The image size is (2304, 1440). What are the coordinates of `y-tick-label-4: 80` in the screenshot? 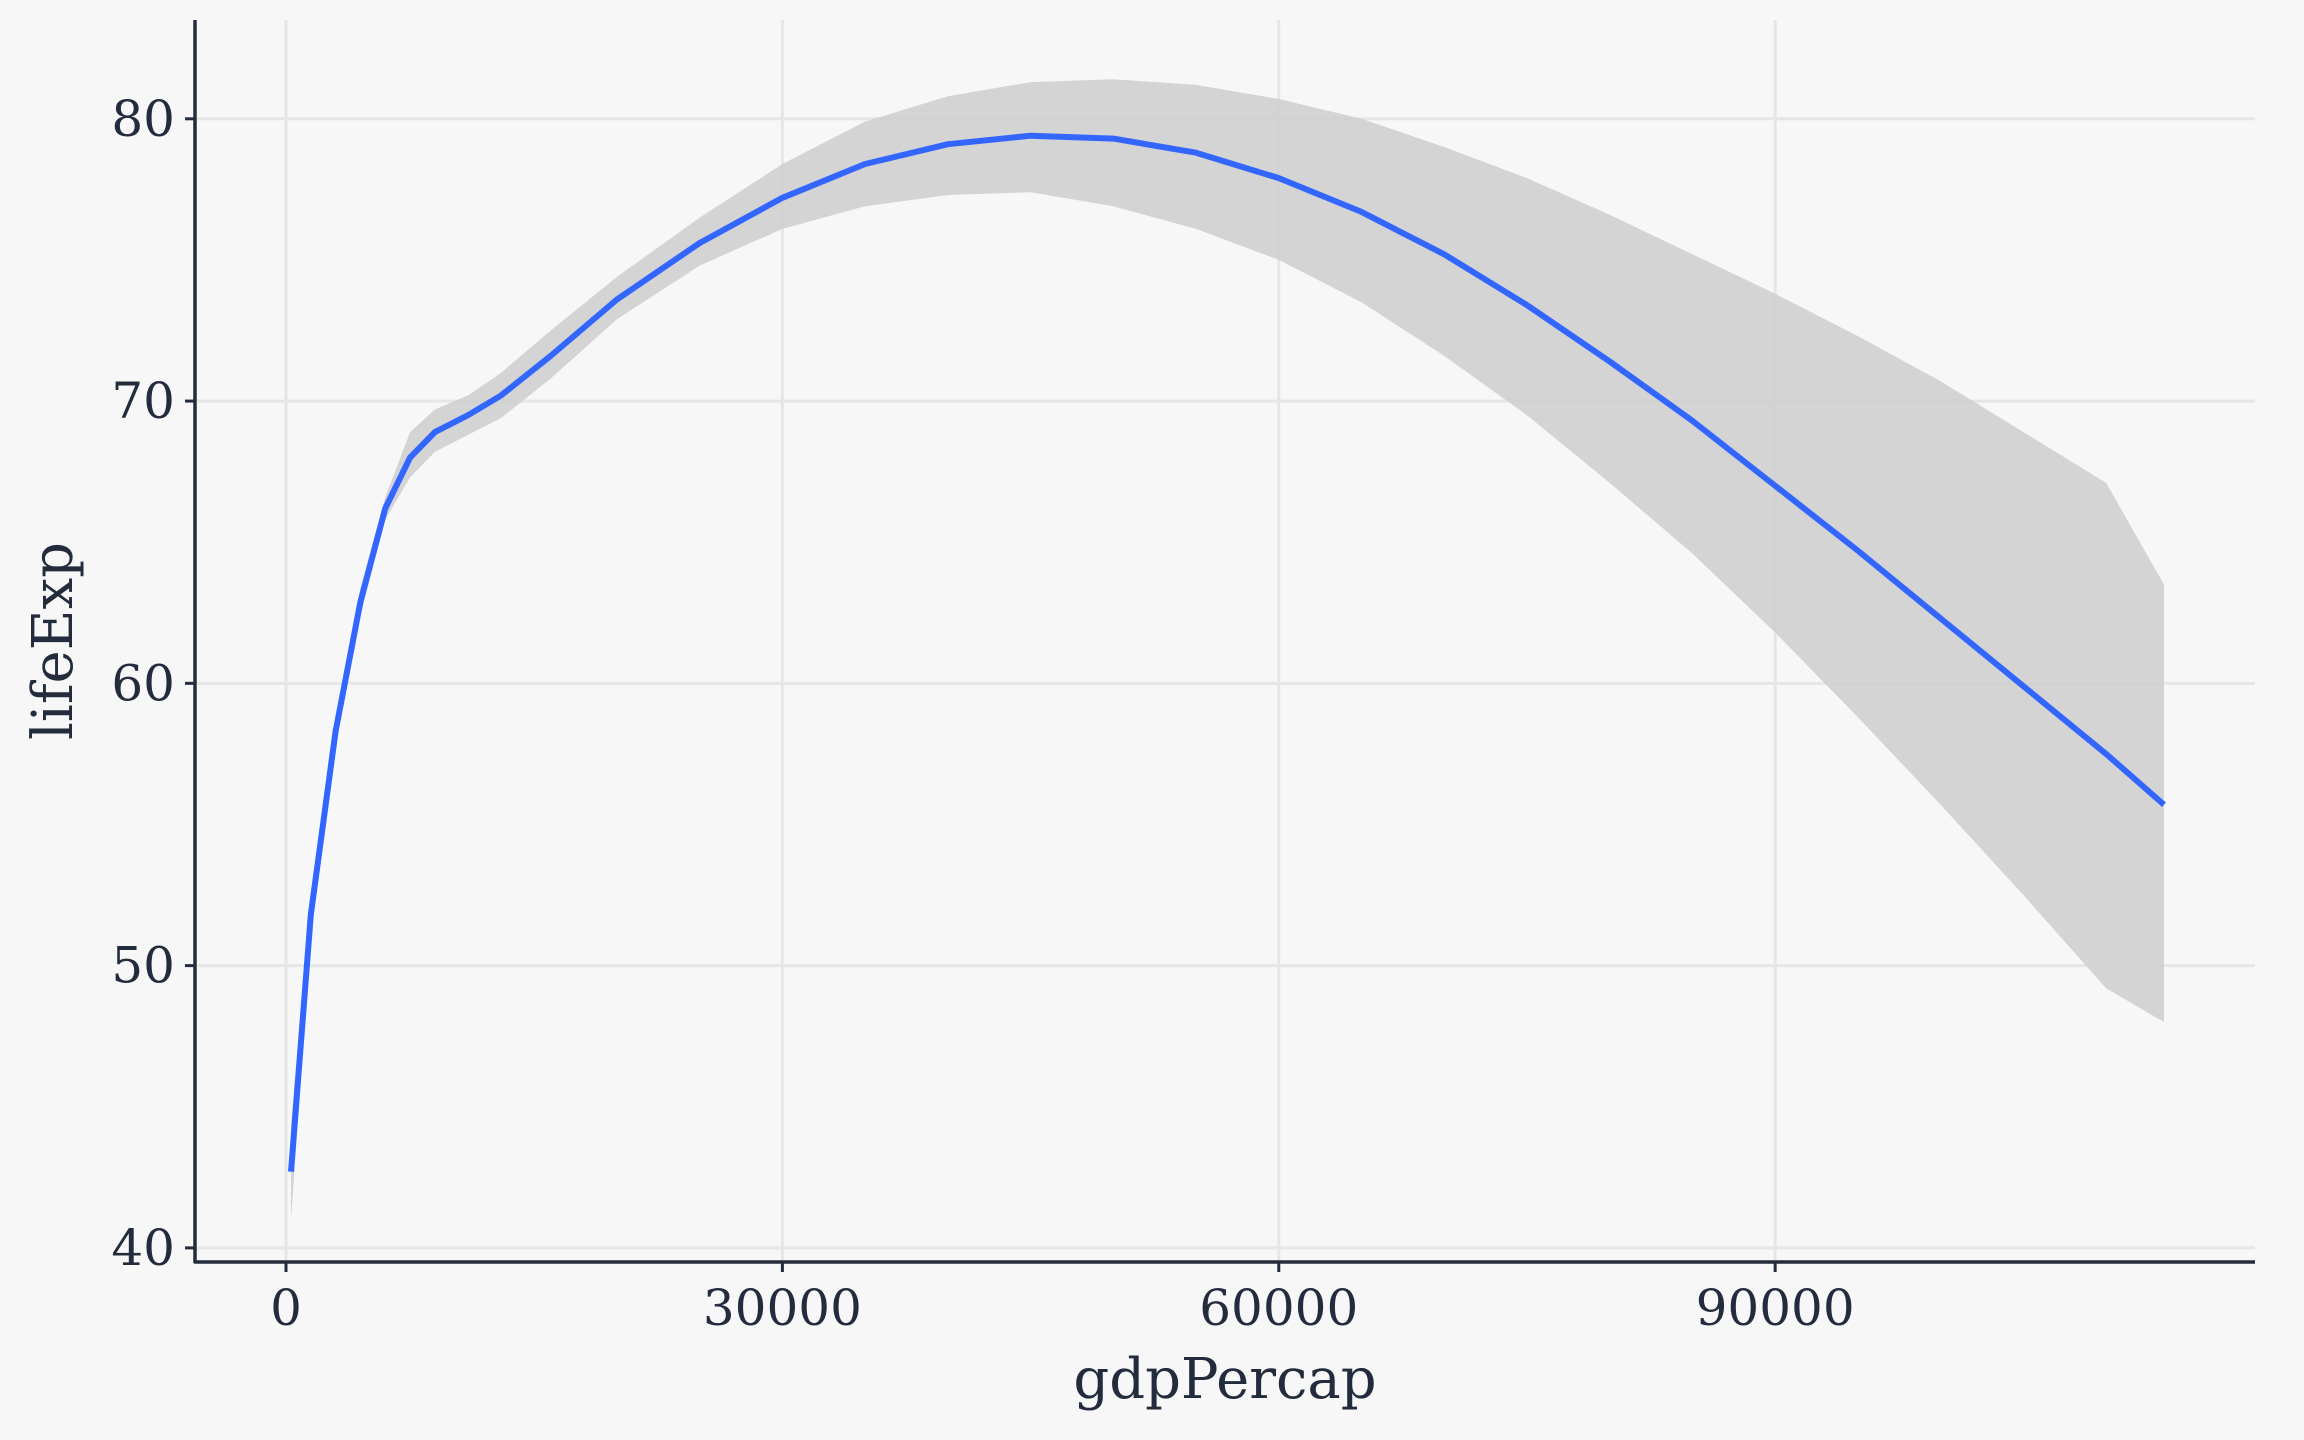 It's located at (143, 119).